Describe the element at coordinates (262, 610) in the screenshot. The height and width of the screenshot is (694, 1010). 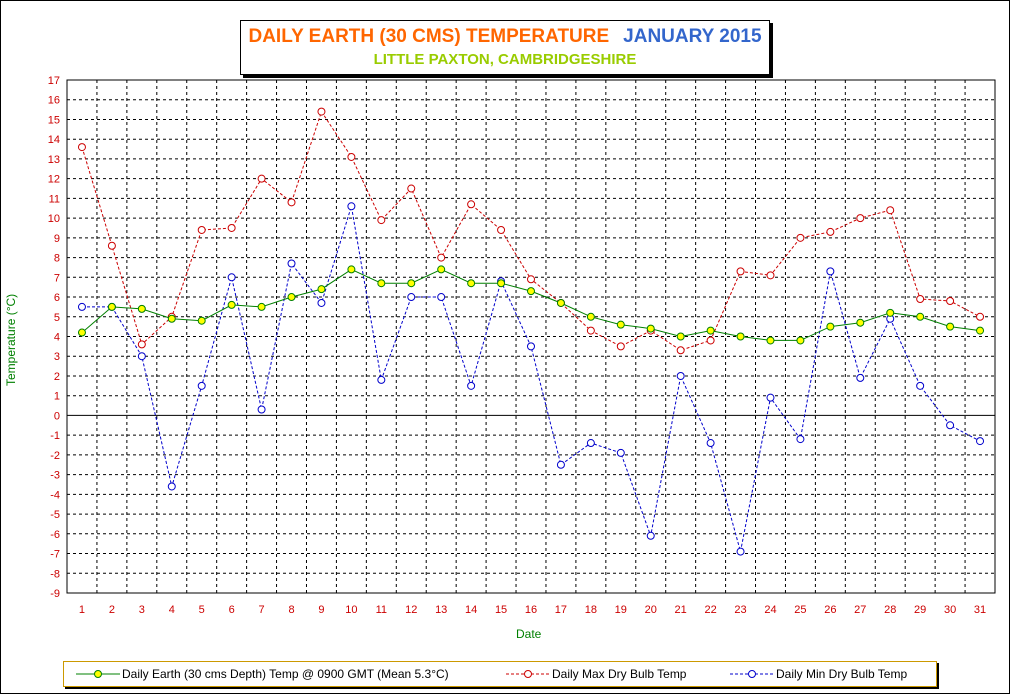
I see `x-tick-label: 7` at that location.